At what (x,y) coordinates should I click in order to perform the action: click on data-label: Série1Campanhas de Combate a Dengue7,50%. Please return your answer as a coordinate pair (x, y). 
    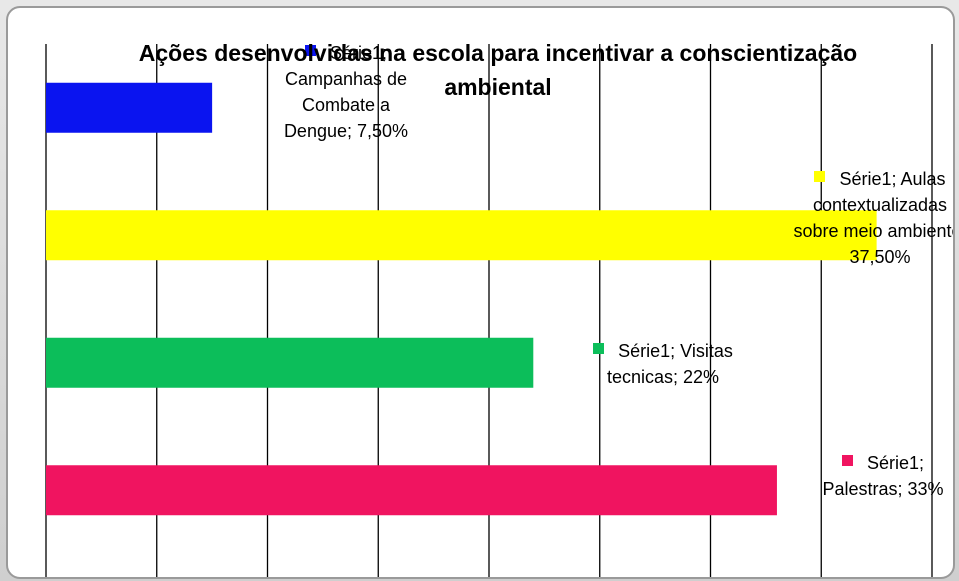
    Looking at the image, I should click on (346, 92).